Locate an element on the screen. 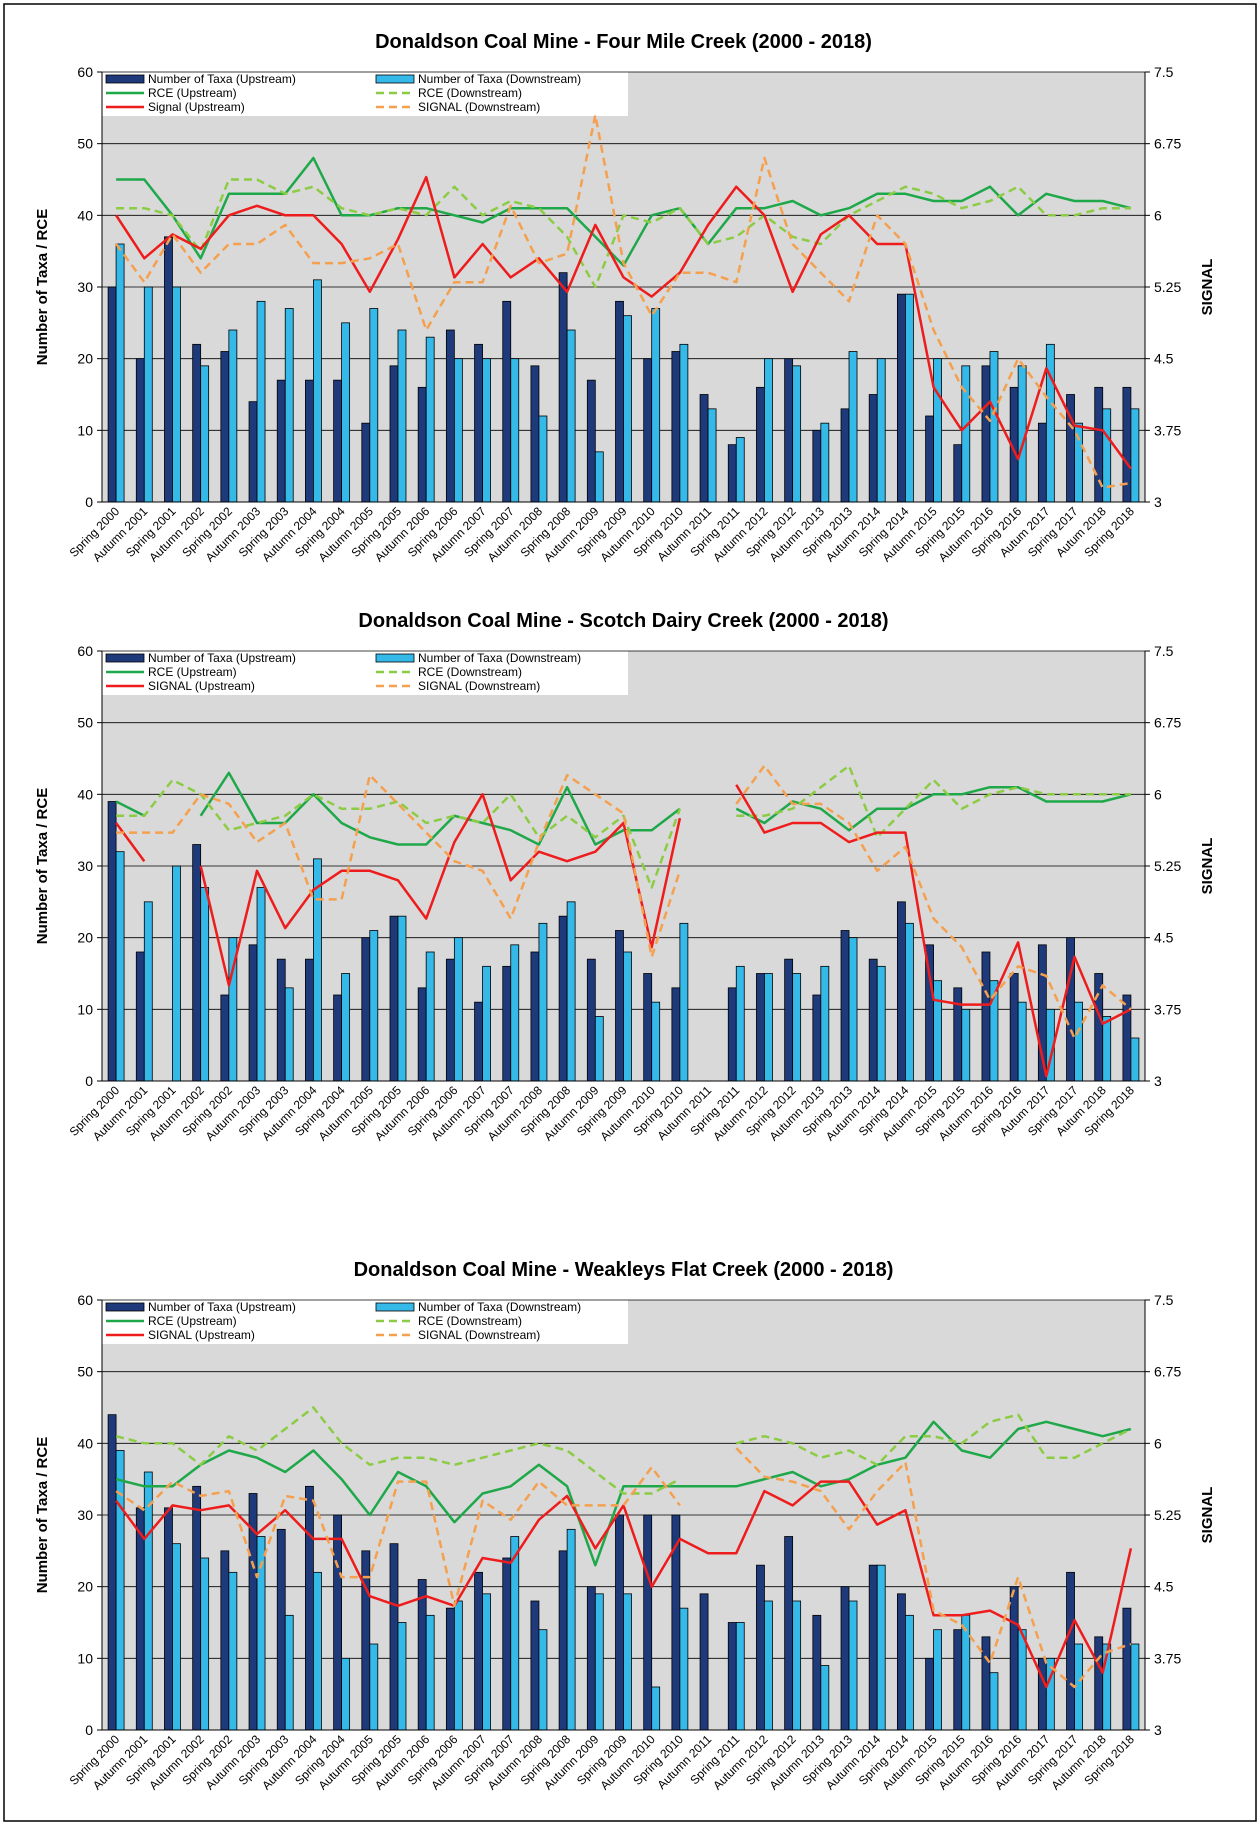 The image size is (1260, 1830). y2-tick-label: 7.5 is located at coordinates (1164, 651).